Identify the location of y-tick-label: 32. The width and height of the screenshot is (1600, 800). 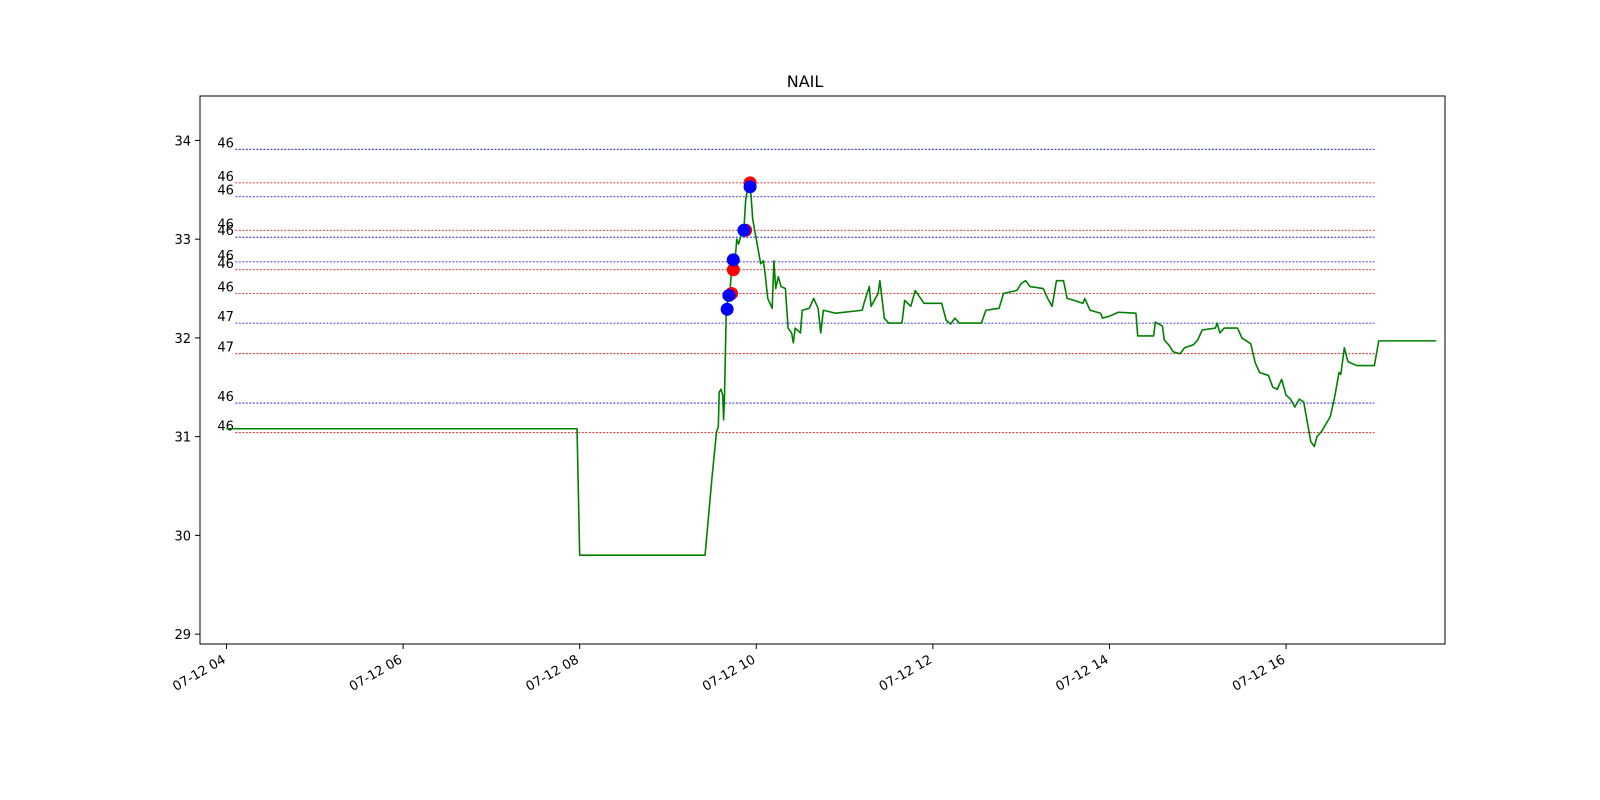
(182, 339).